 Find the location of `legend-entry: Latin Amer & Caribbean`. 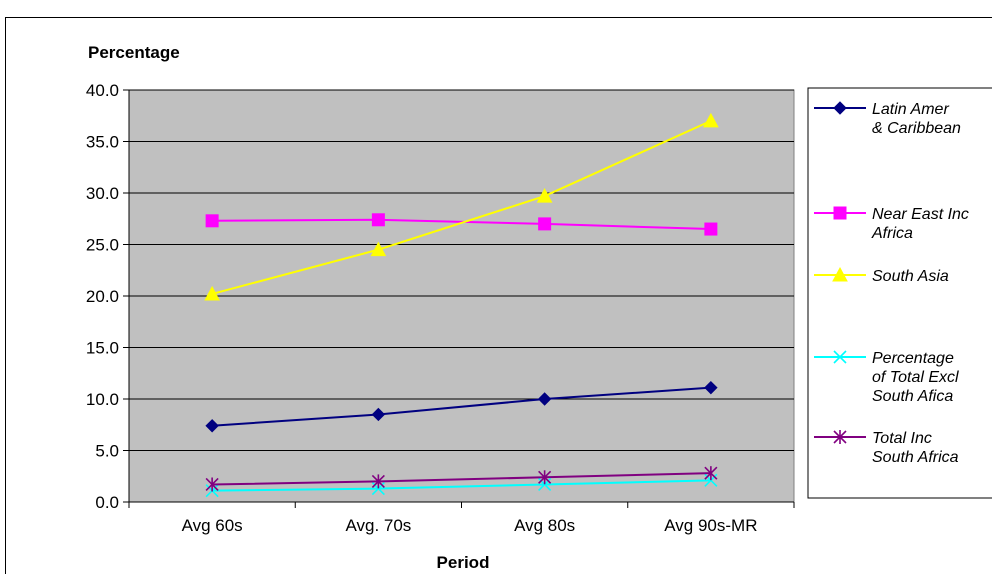

legend-entry: Latin Amer & Caribbean is located at coordinates (887, 119).